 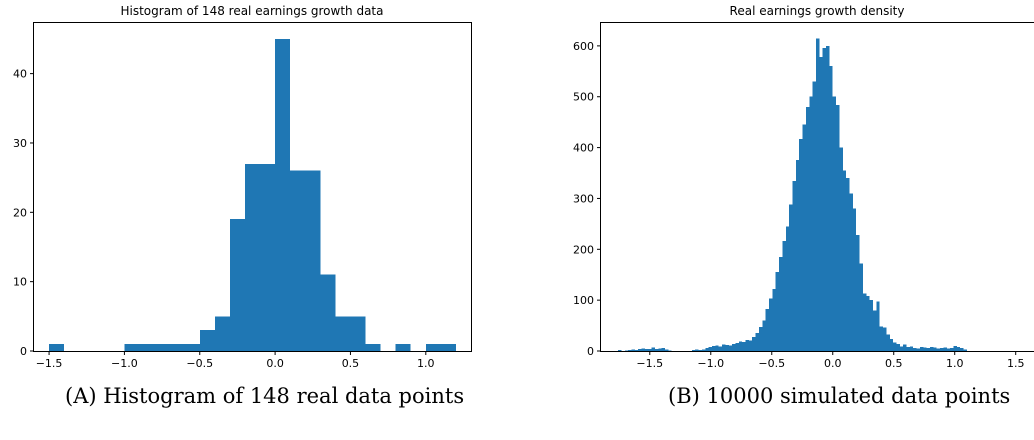 What do you see at coordinates (817, 11) in the screenshot?
I see `chart-b-title: Real earnings growth density` at bounding box center [817, 11].